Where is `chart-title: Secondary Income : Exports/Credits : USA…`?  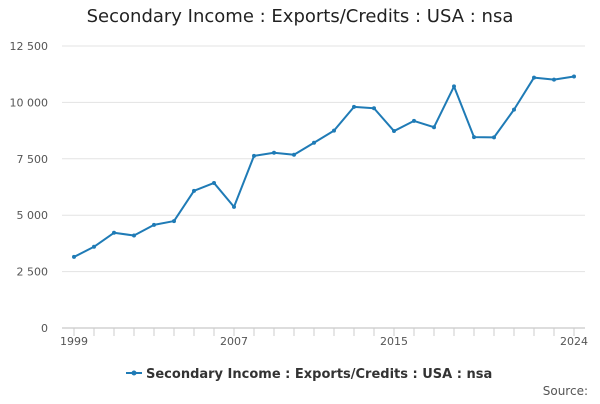
chart-title: Secondary Income : Exports/Credits : USA… is located at coordinates (300, 16).